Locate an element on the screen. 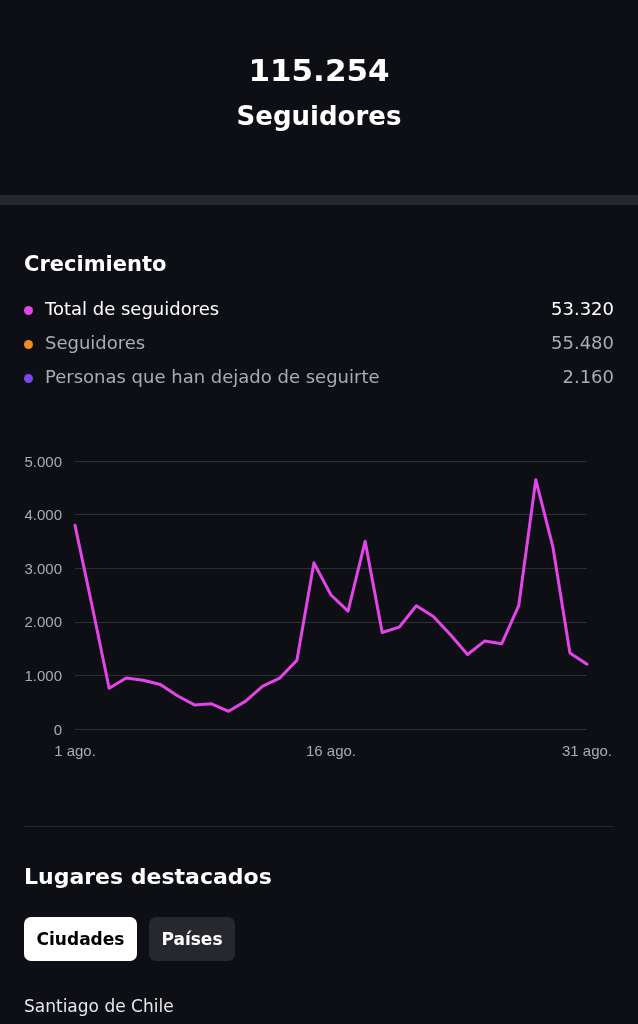  x-tick-label: 31 ago. is located at coordinates (587, 750).